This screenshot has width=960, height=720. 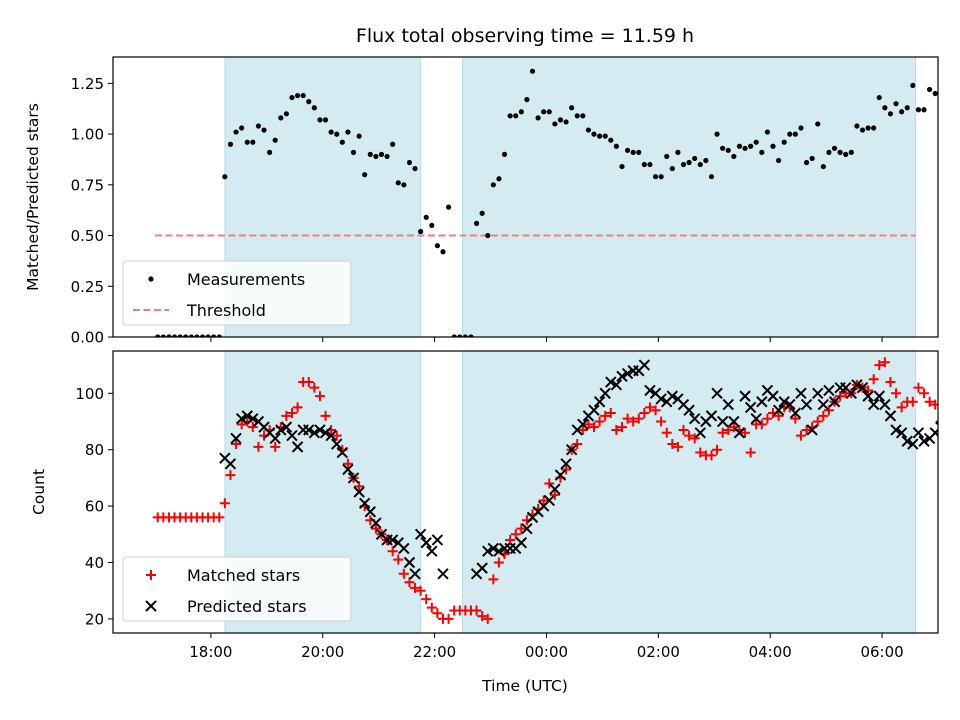 What do you see at coordinates (33, 197) in the screenshot?
I see `y-axis-label-ratio: Matched/Predicted stars` at bounding box center [33, 197].